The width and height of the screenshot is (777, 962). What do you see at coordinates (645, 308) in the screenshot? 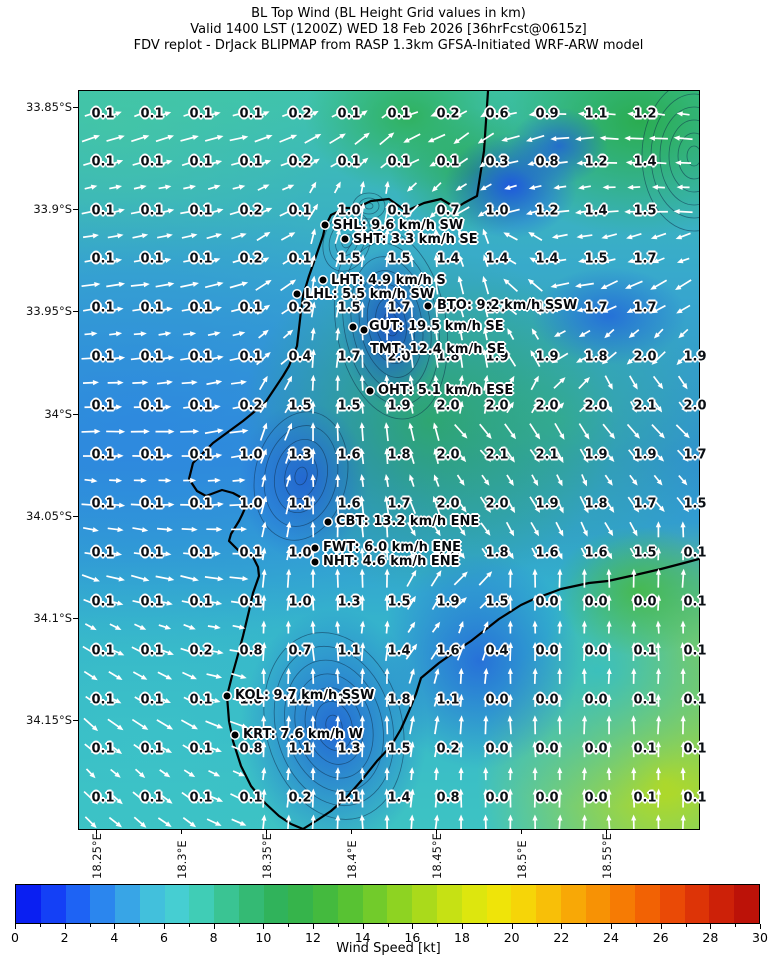
I see `grid-value: 1.7` at bounding box center [645, 308].